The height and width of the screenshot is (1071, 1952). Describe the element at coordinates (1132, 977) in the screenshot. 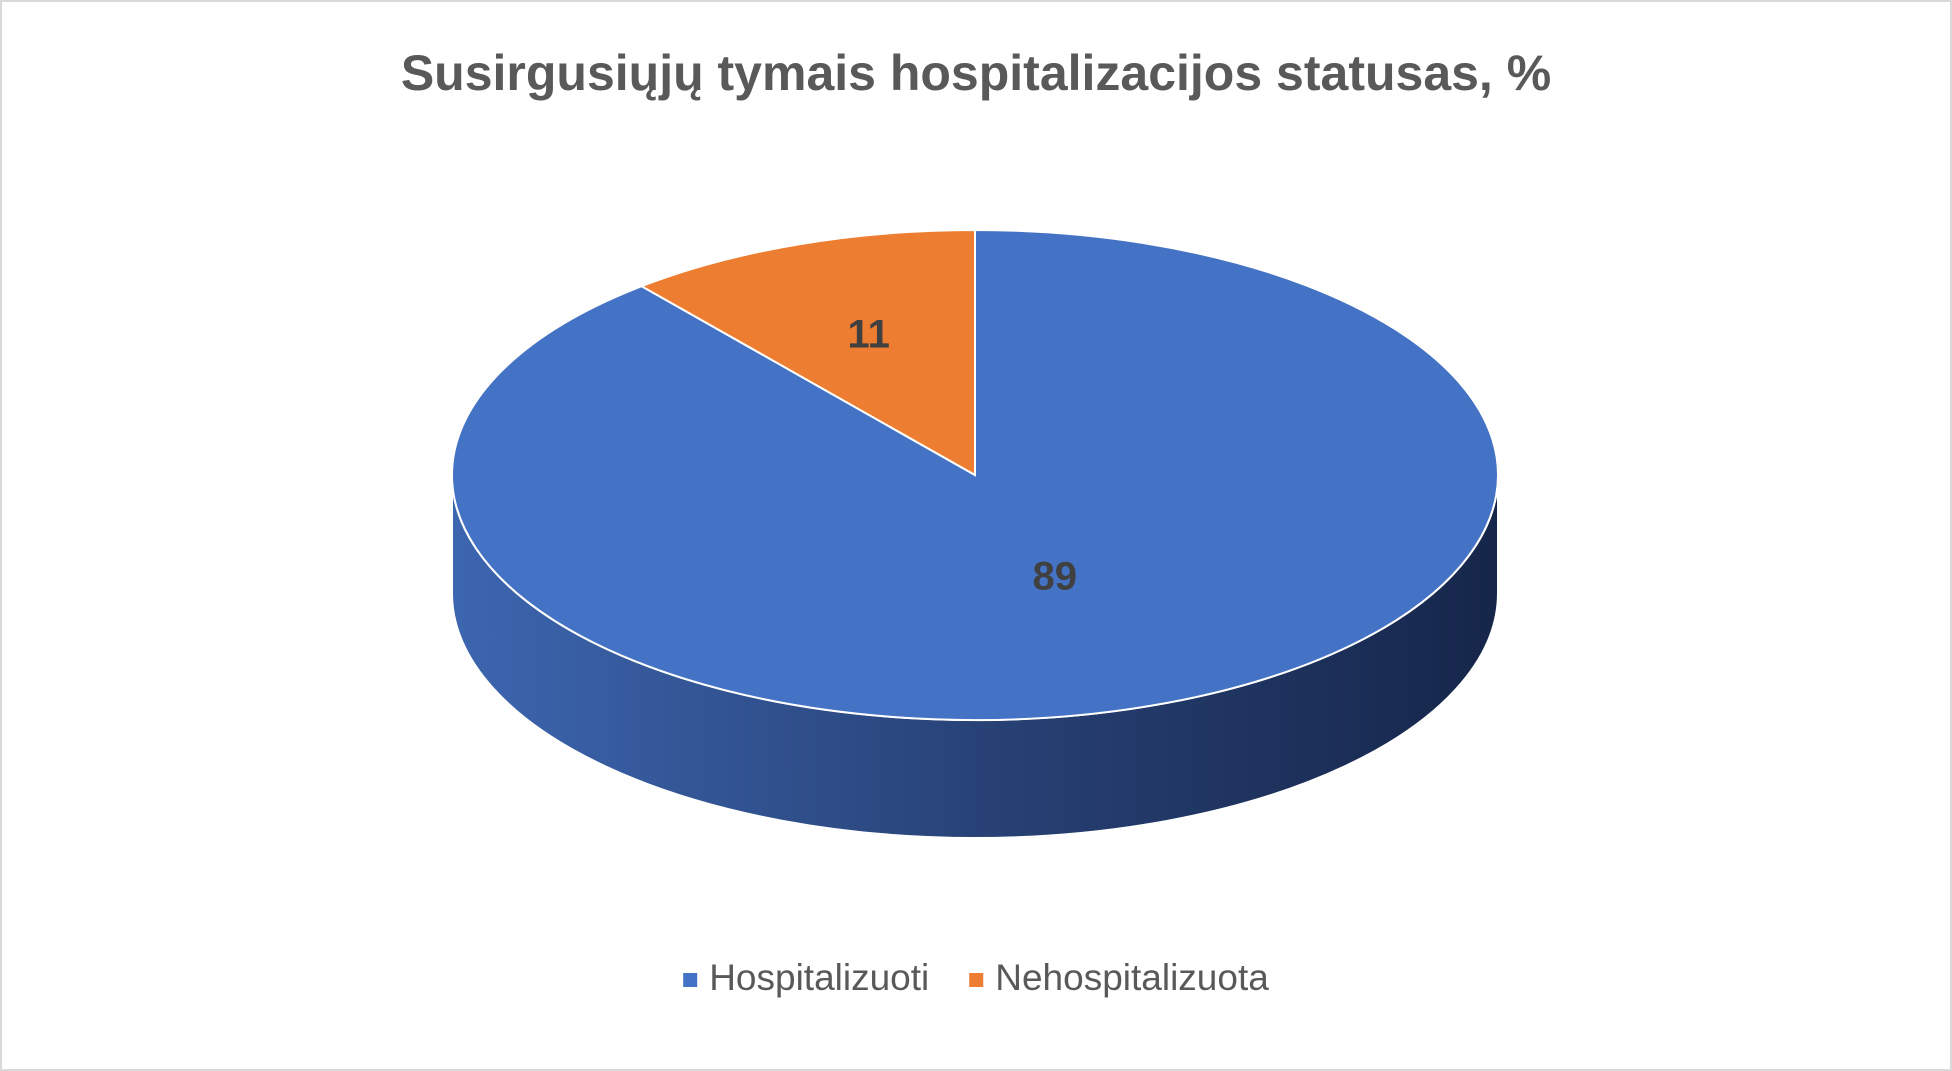

I see `legend-label: Nehospitalizuota` at that location.